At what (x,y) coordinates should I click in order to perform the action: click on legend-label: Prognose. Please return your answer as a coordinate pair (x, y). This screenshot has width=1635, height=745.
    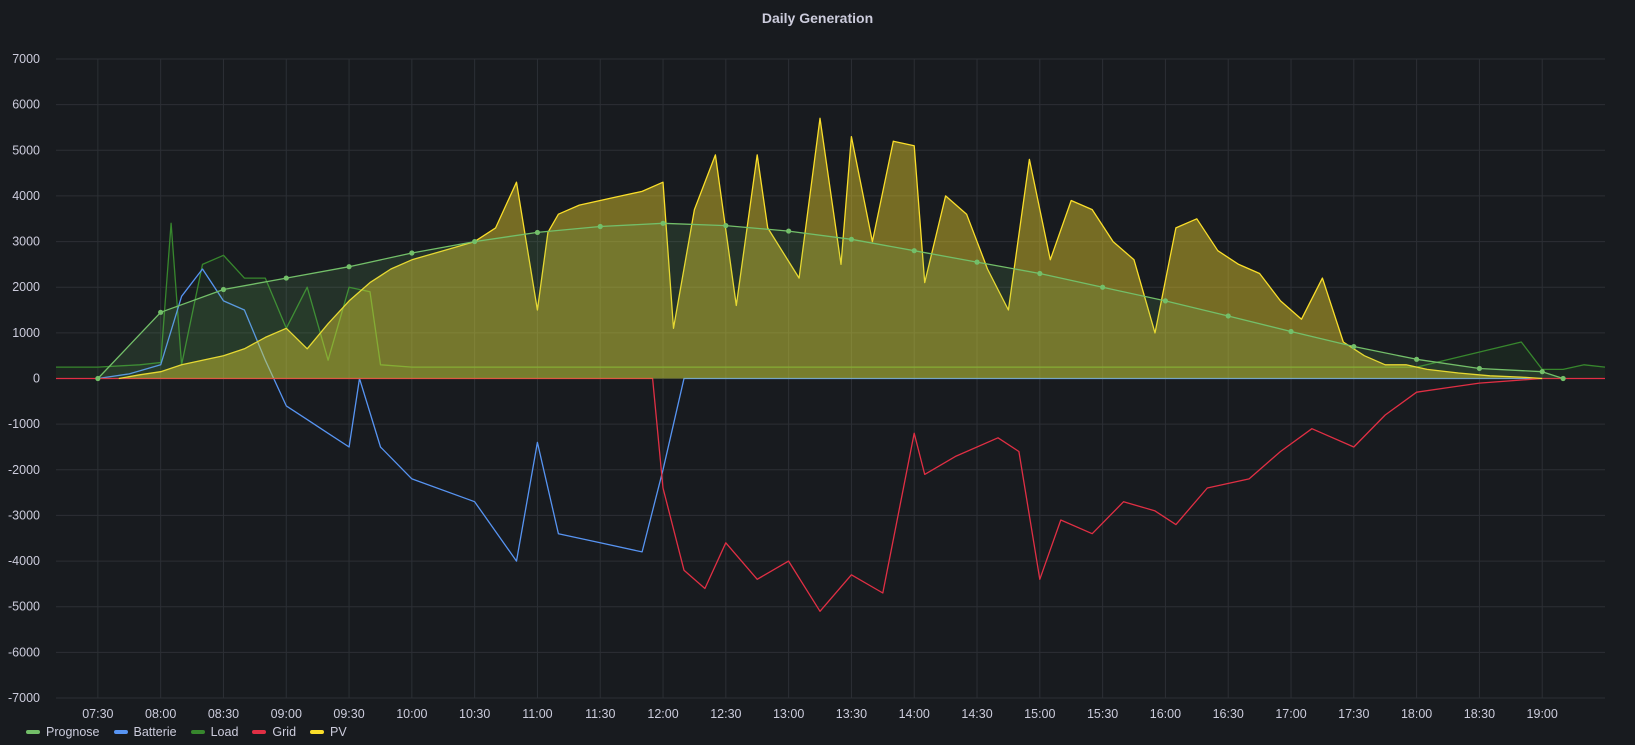
    Looking at the image, I should click on (73, 732).